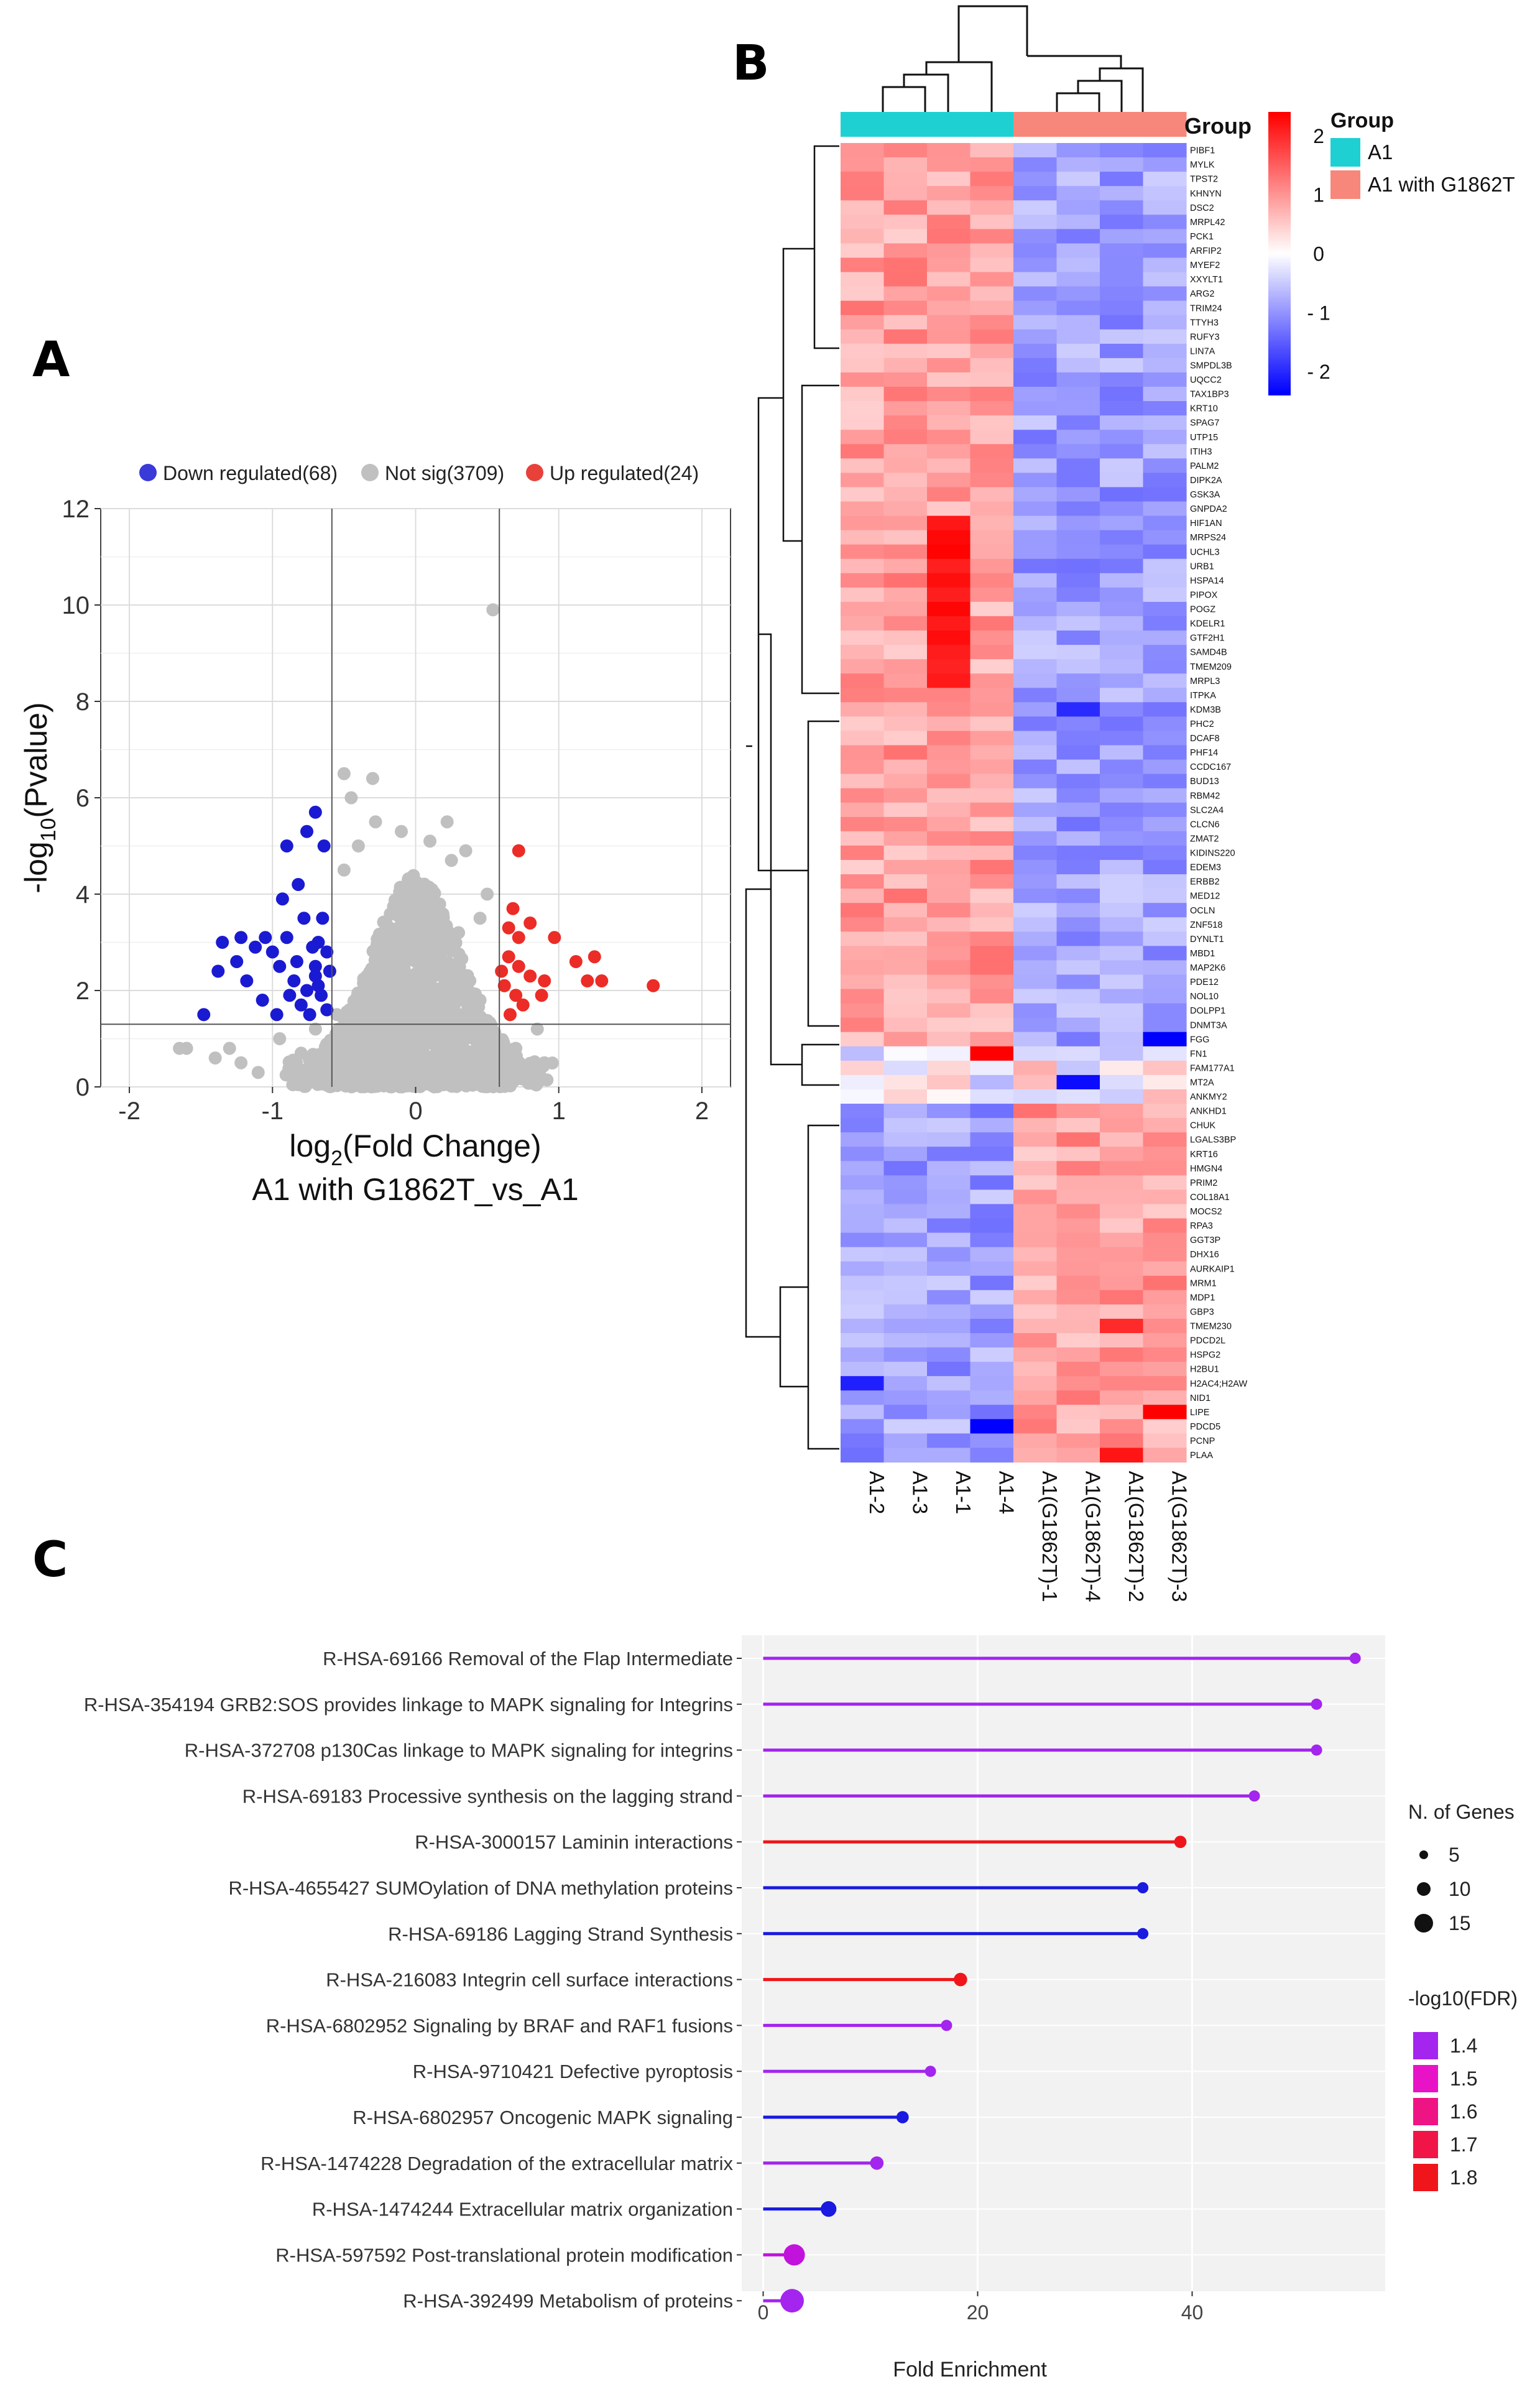  Describe the element at coordinates (1355, 1658) in the screenshot. I see `enrichment-point` at that location.